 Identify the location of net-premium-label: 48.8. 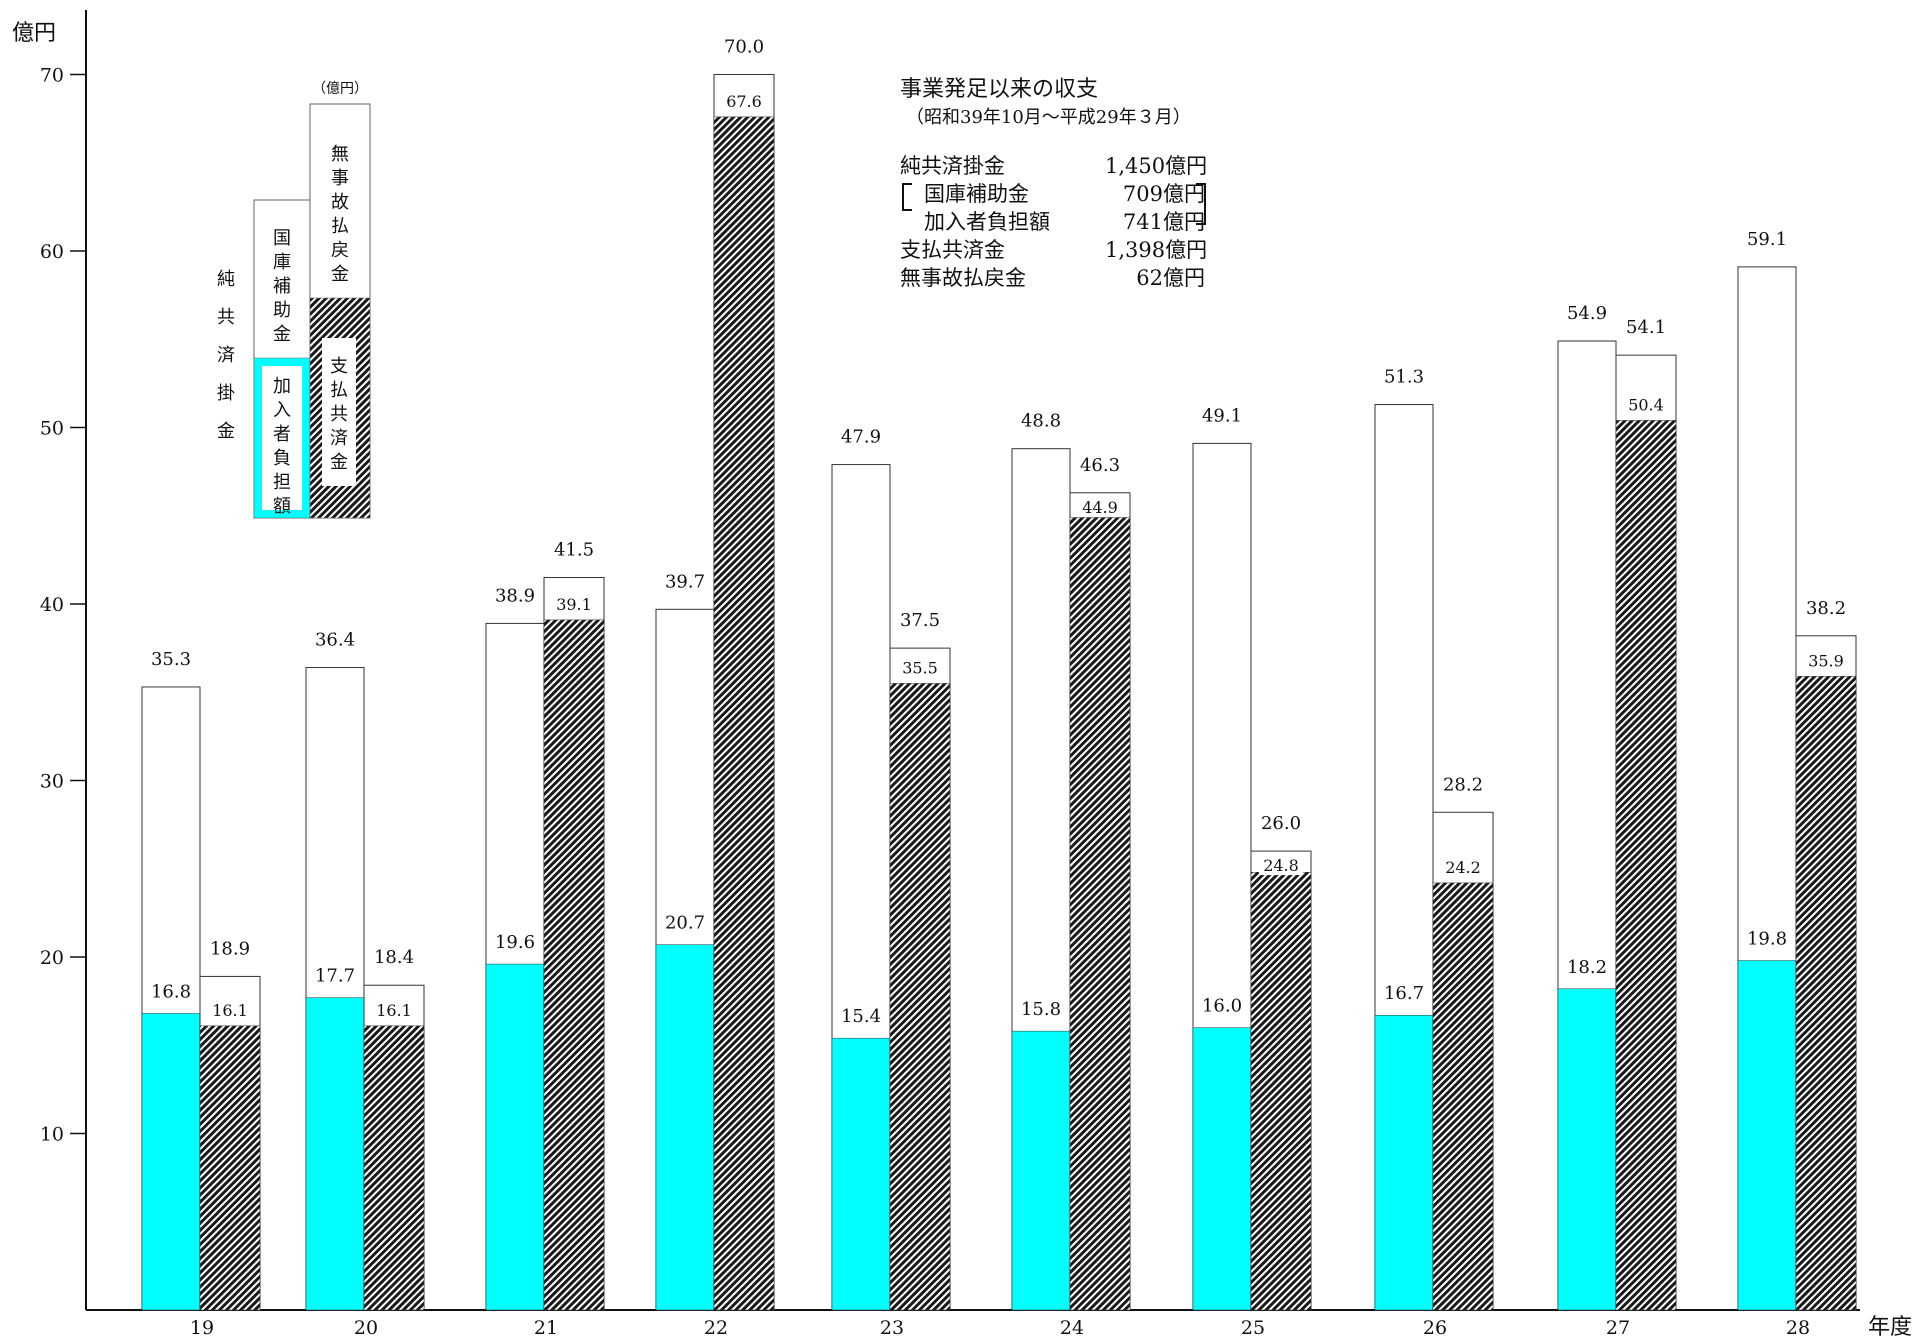
(1041, 421).